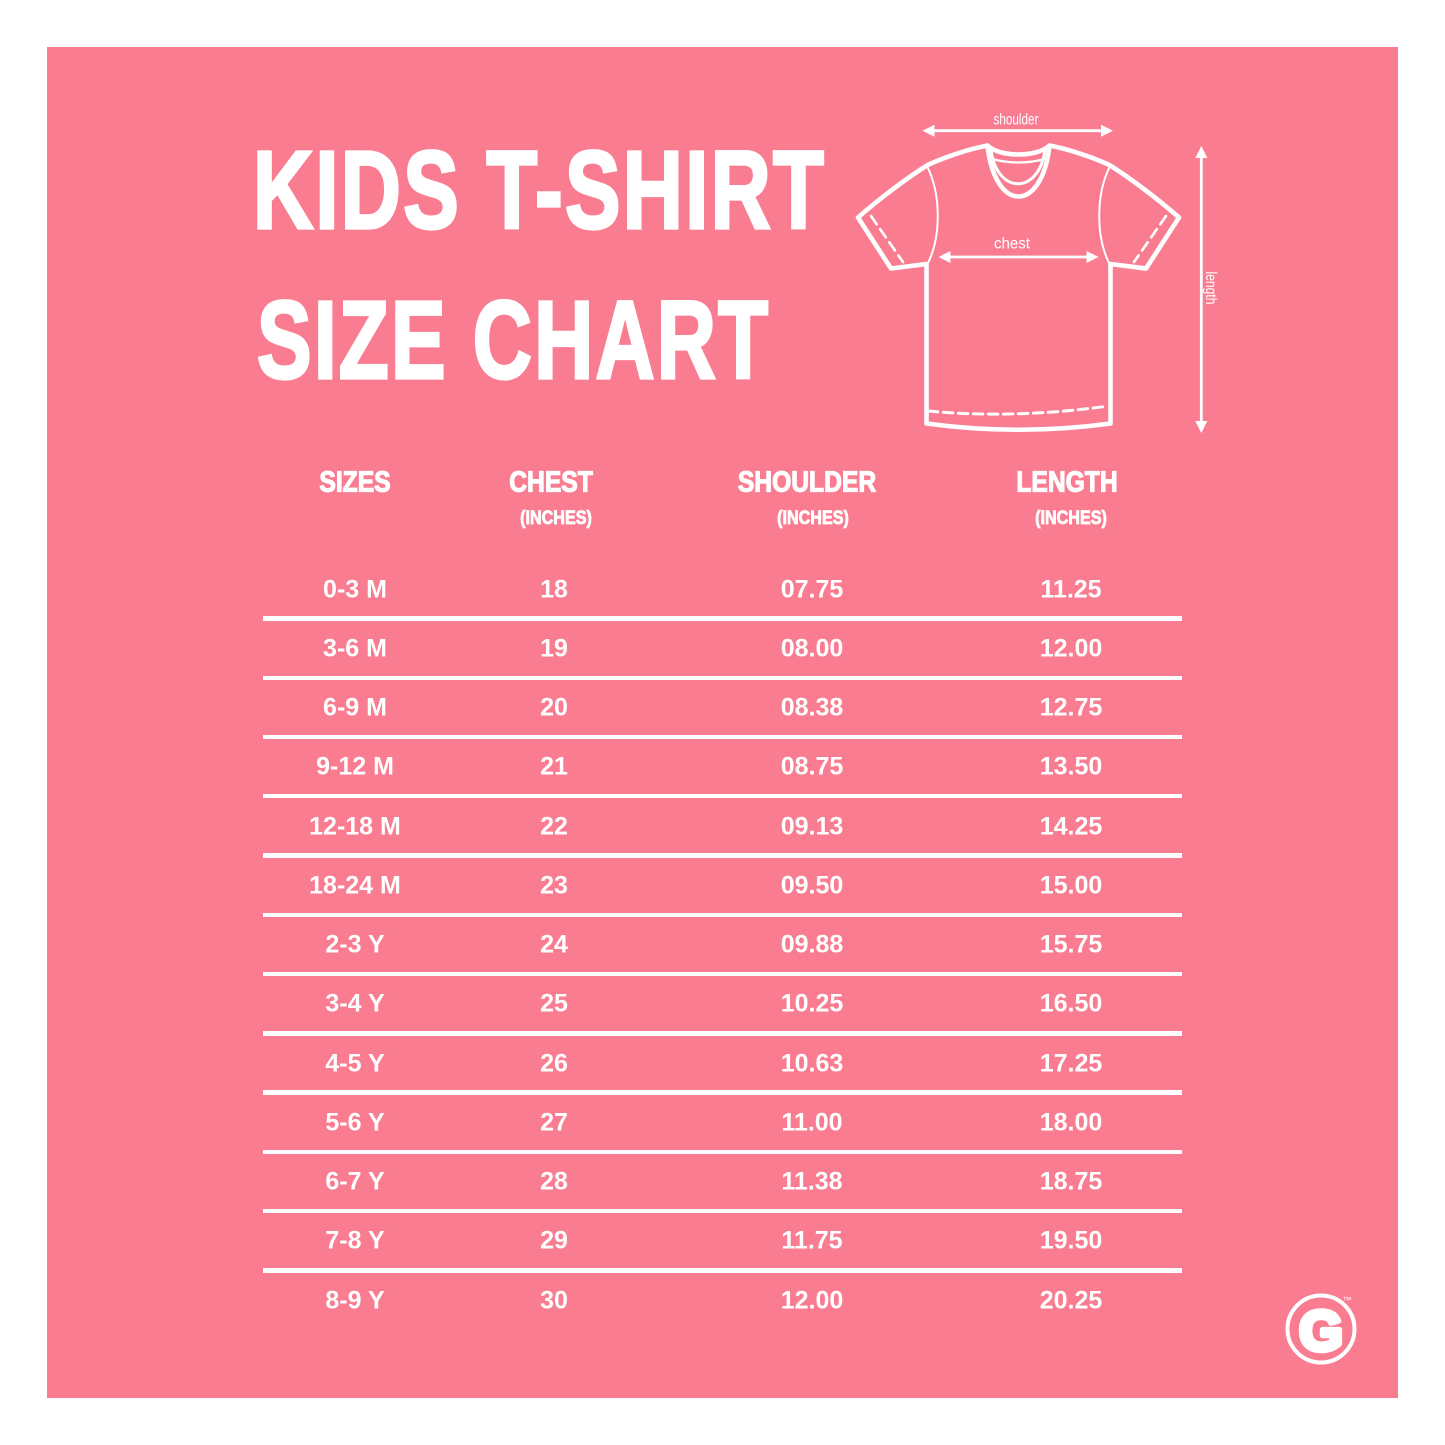  Describe the element at coordinates (1210, 288) in the screenshot. I see `svg-text: length` at that location.